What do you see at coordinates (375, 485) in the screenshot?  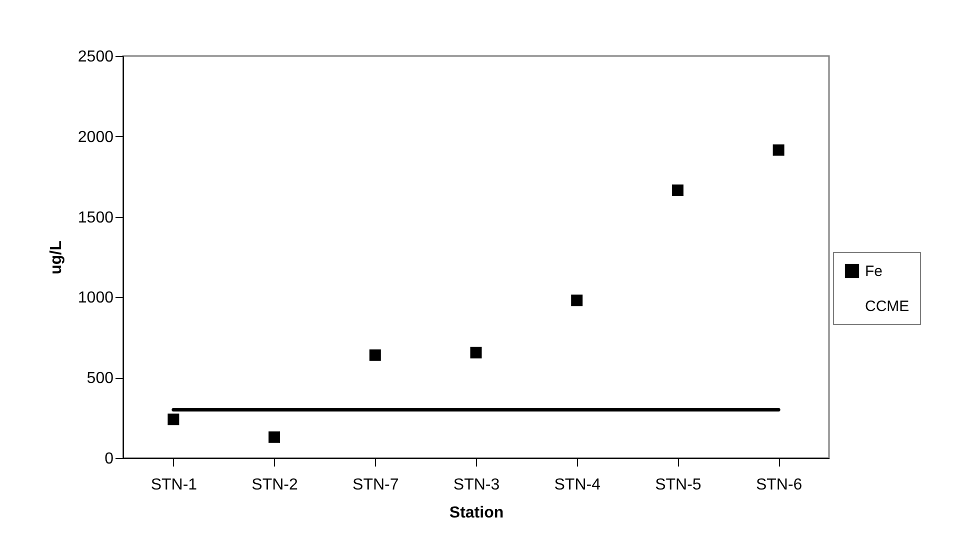 I see `x-tick-label: STN-7` at bounding box center [375, 485].